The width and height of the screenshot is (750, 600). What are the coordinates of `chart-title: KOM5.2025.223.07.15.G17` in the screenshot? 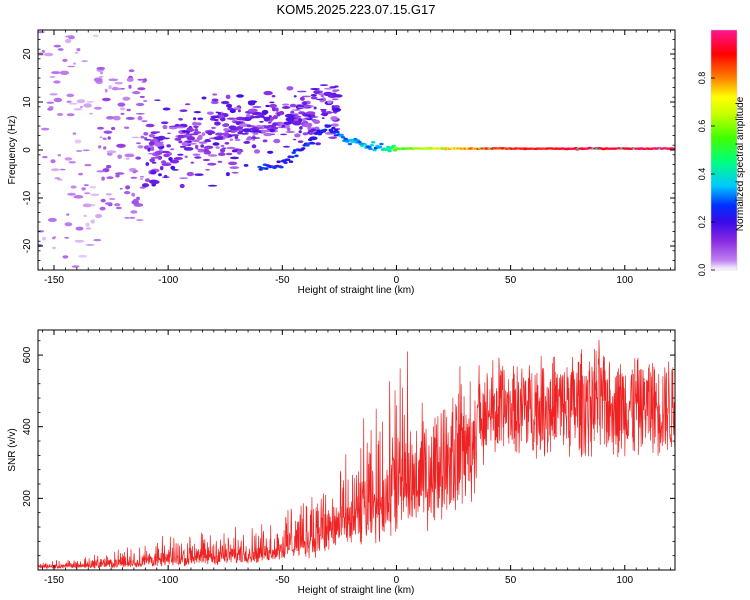 It's located at (355, 9).